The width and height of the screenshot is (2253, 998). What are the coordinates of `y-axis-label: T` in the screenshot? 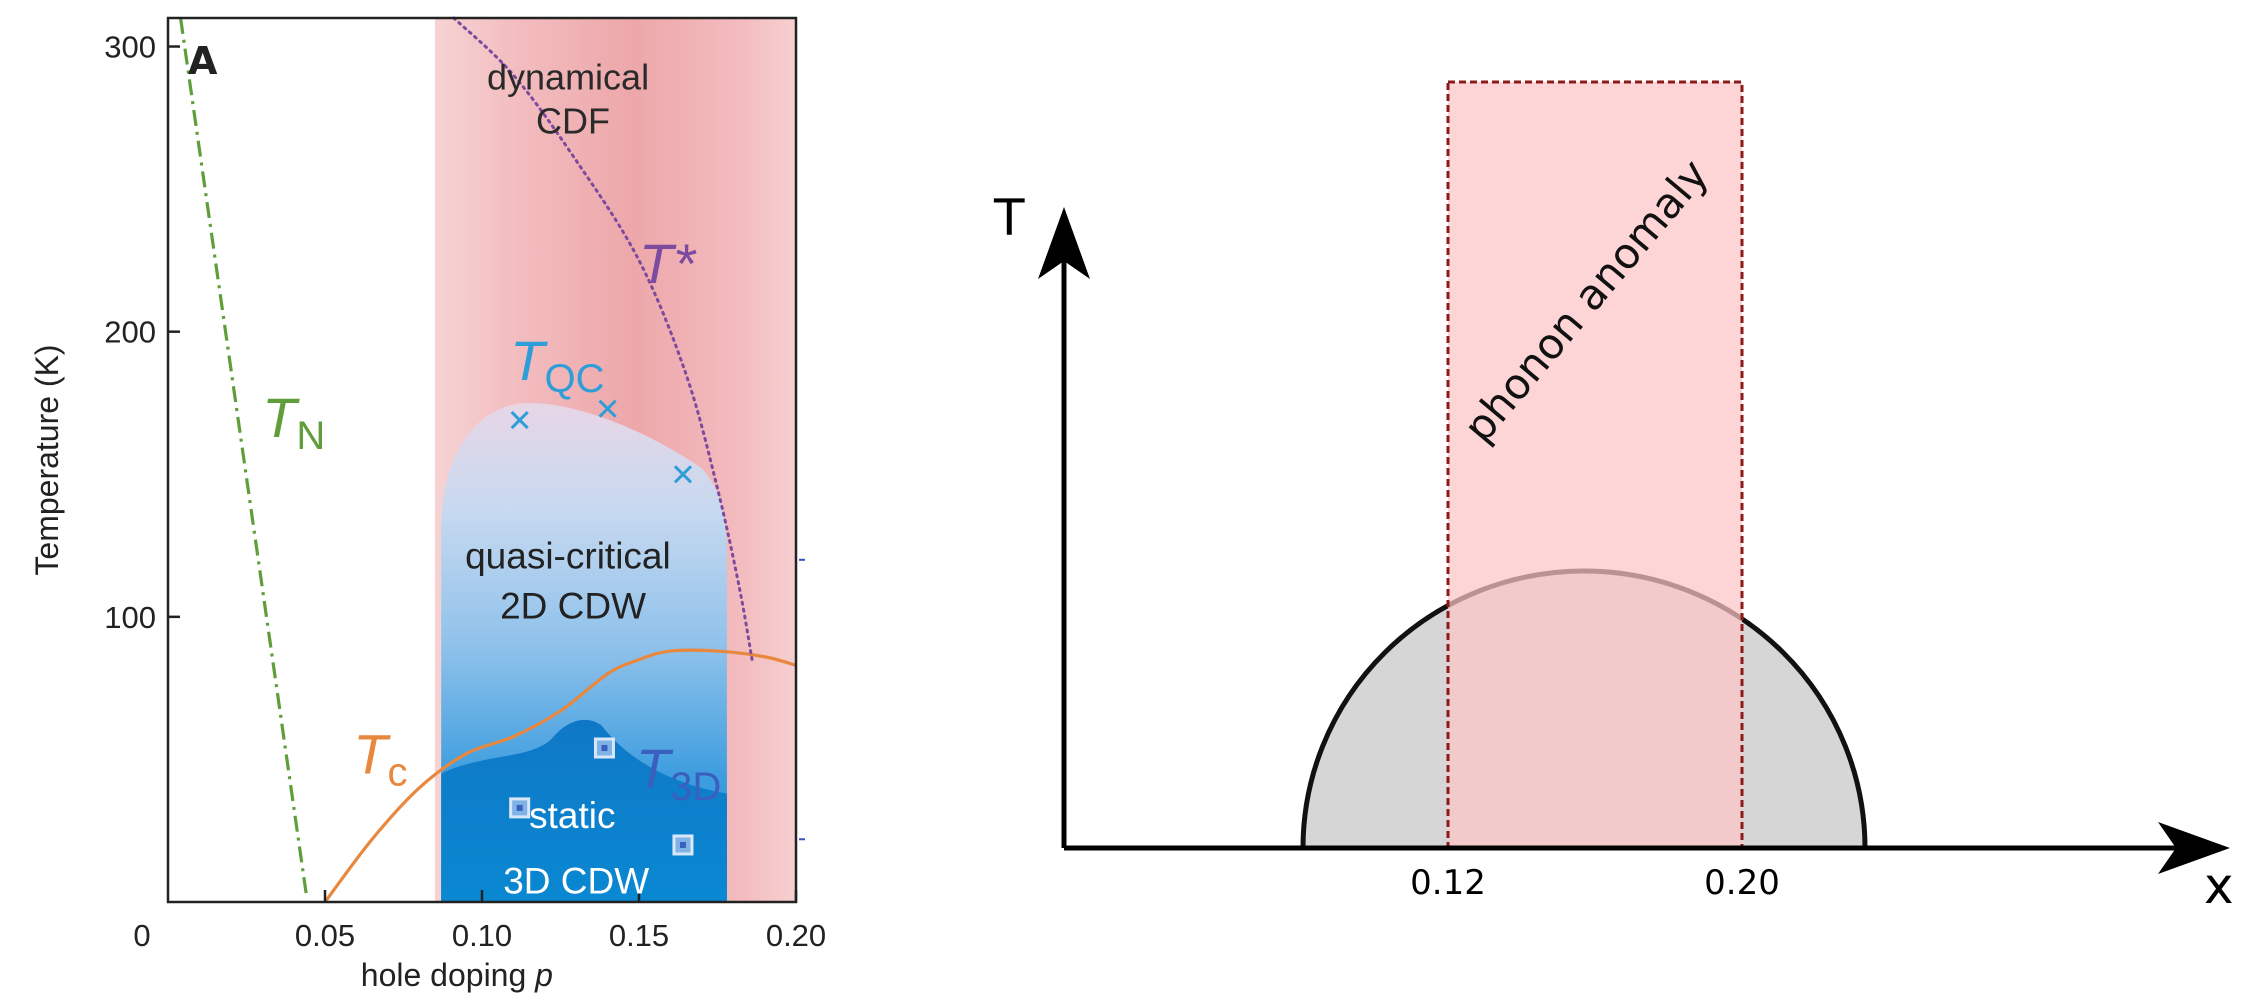 It's located at (1009, 218).